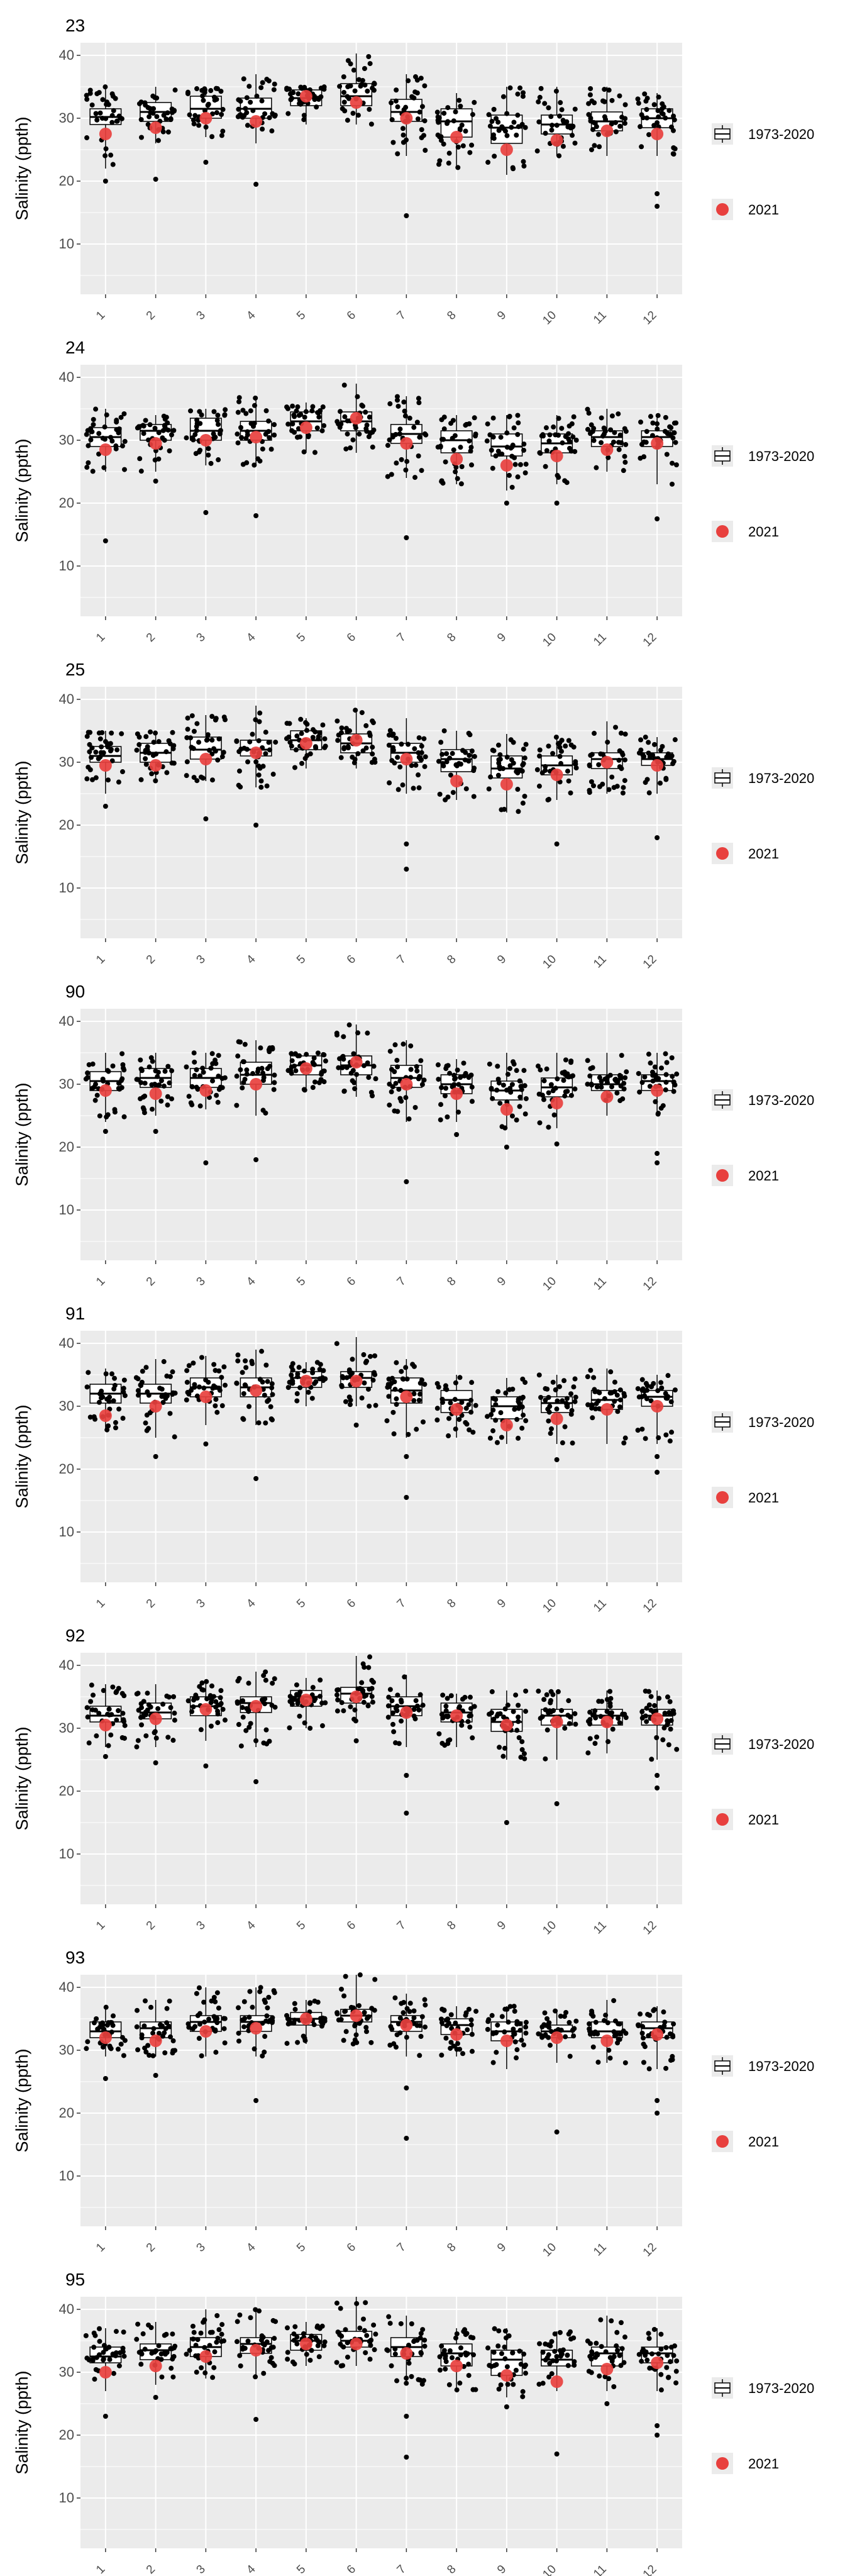 This screenshot has width=845, height=2576. I want to click on y-tick-label: 30, so click(66, 118).